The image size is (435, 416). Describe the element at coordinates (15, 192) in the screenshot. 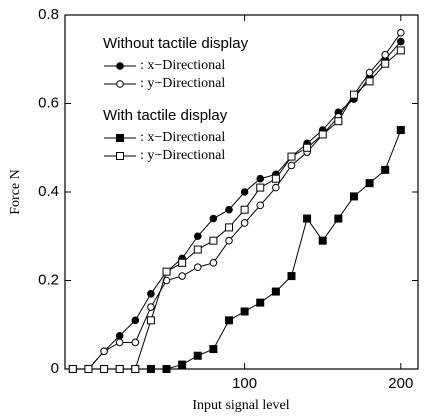

I see `y-axis-label: Force N` at that location.